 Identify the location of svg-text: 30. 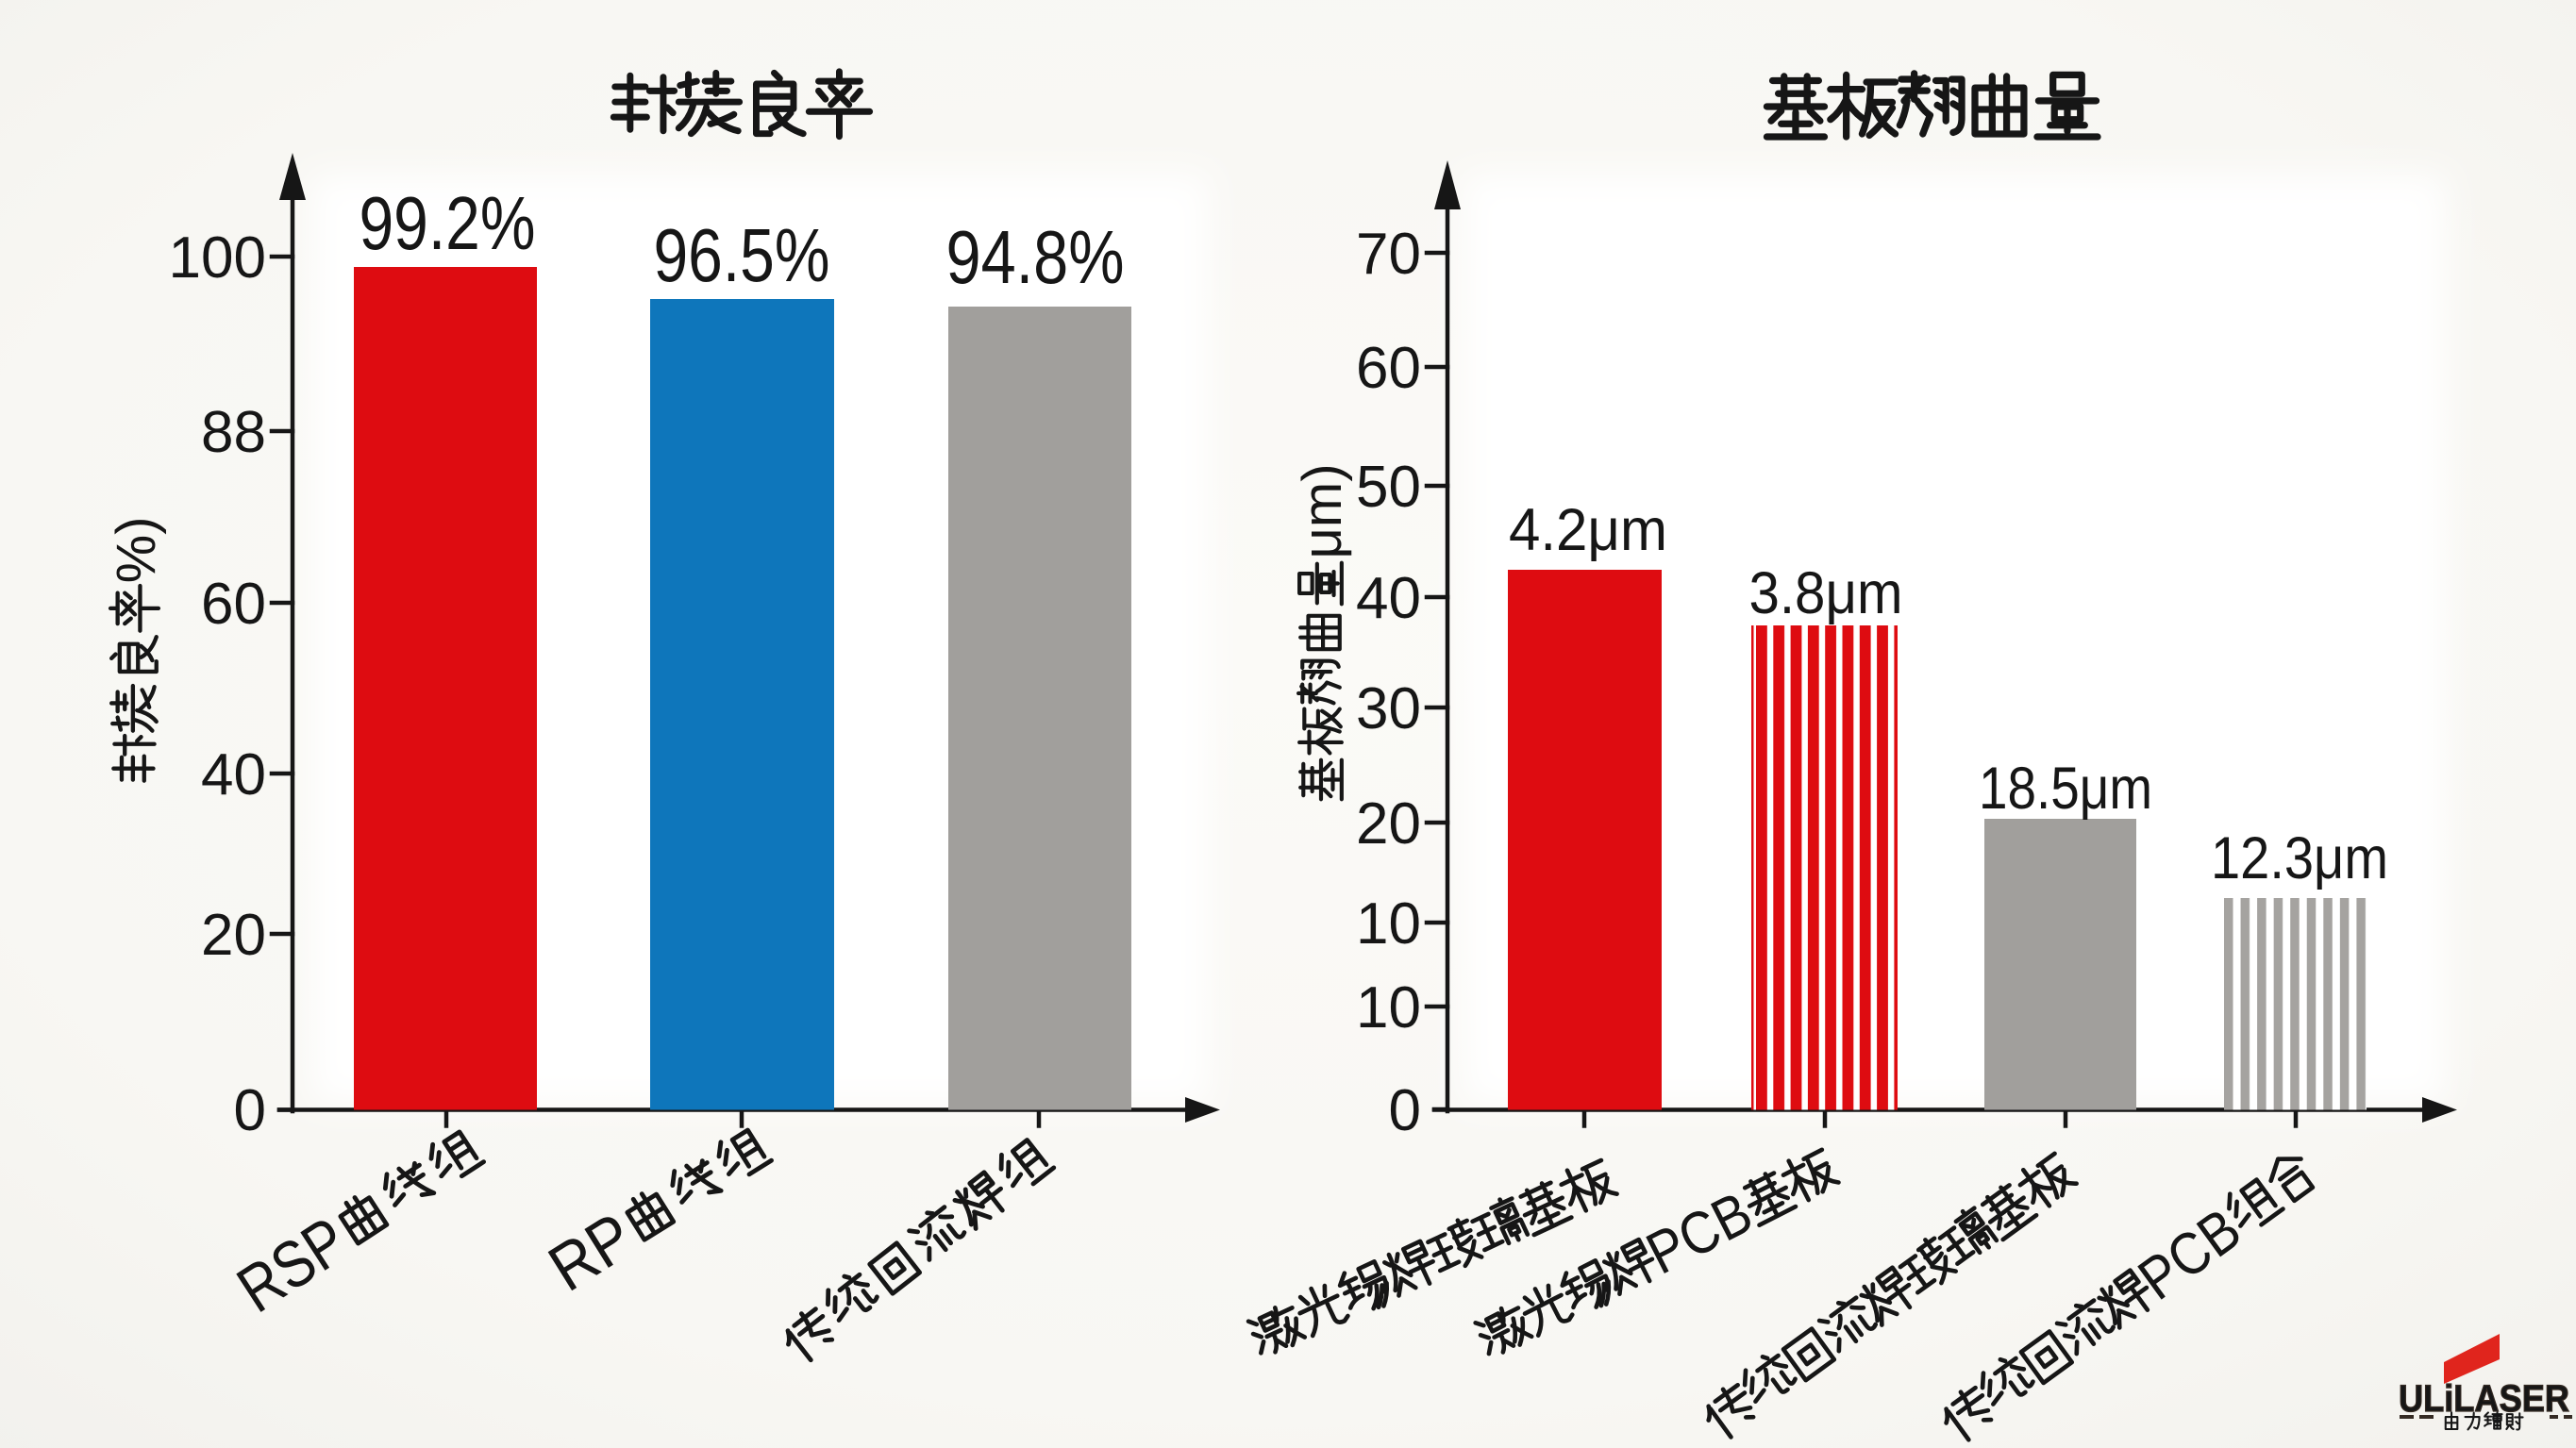
(1388, 708).